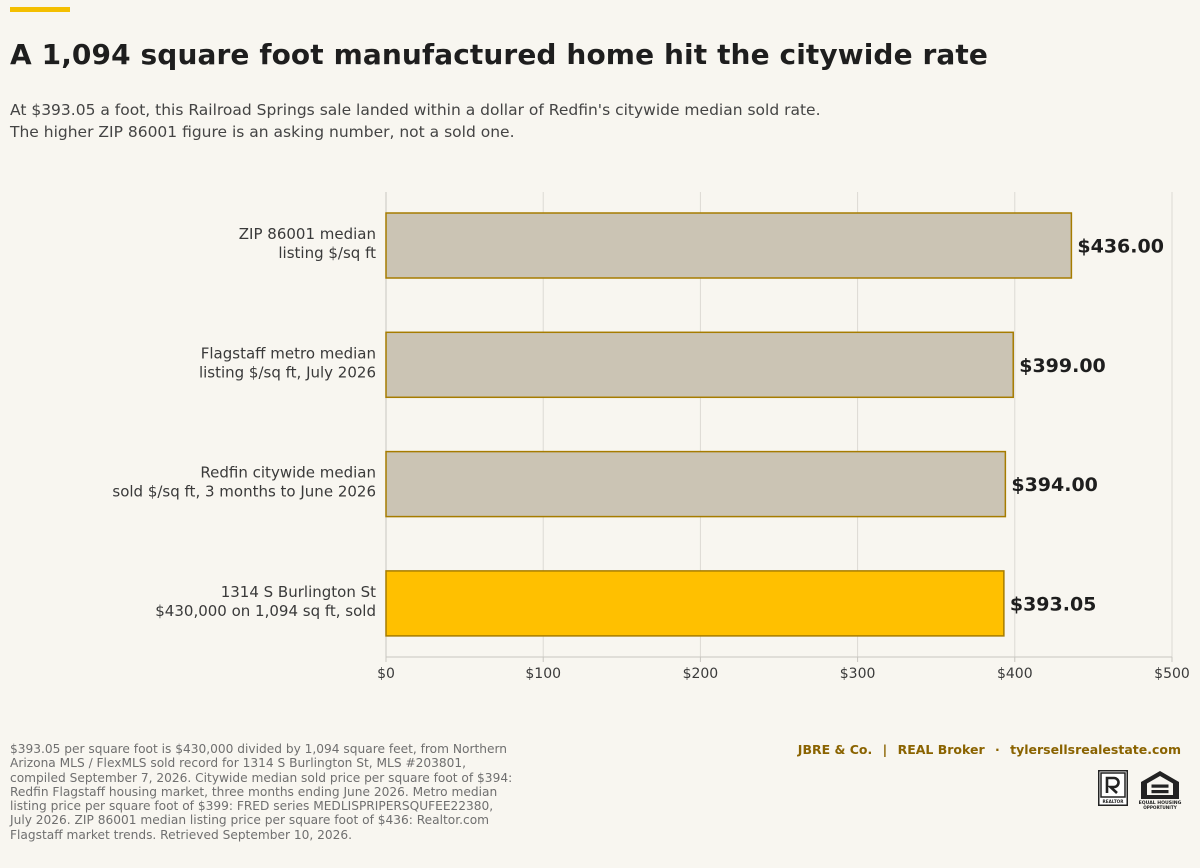  I want to click on equal-housing-icon: EQUAL HOUSING OPPORTUNITY, so click(1160, 790).